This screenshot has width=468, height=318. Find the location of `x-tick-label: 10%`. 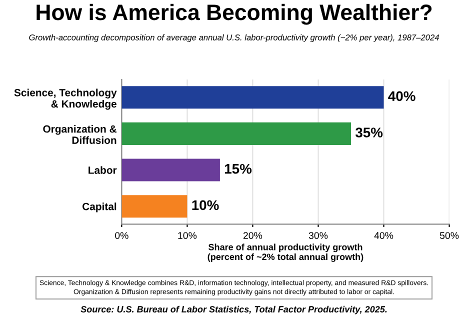

x-tick-label: 10% is located at coordinates (187, 235).